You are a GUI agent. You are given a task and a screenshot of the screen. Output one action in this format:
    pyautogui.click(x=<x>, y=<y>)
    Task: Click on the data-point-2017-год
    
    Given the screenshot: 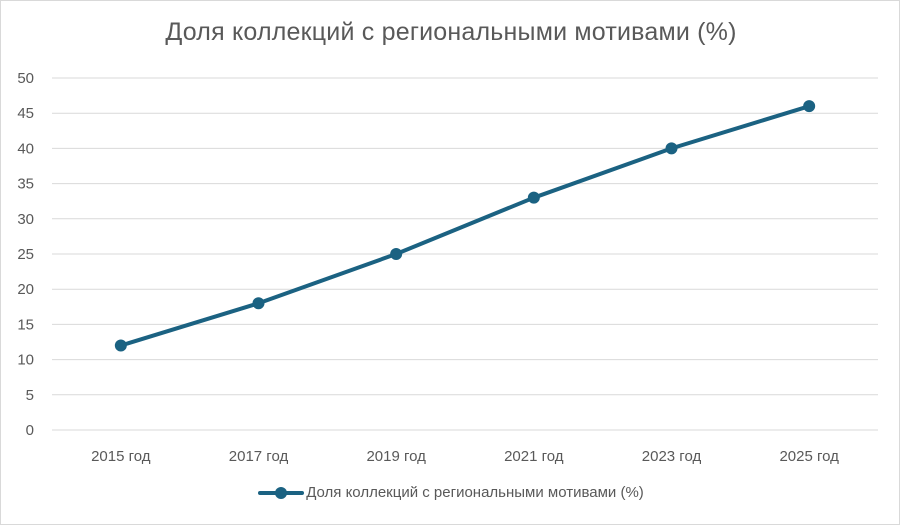 What is the action you would take?
    pyautogui.click(x=258, y=303)
    